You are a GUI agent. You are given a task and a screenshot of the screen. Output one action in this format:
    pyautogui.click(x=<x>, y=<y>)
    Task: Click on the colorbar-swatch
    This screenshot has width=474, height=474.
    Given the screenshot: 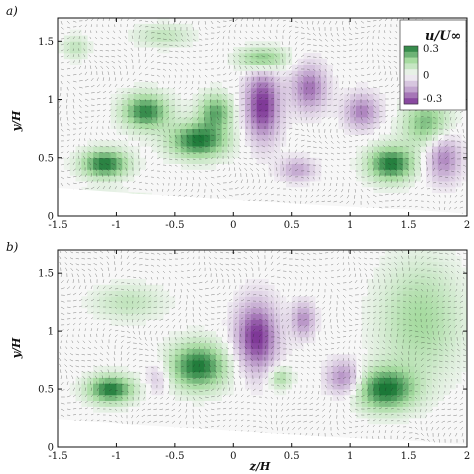 What is the action you would take?
    pyautogui.click(x=411, y=60)
    